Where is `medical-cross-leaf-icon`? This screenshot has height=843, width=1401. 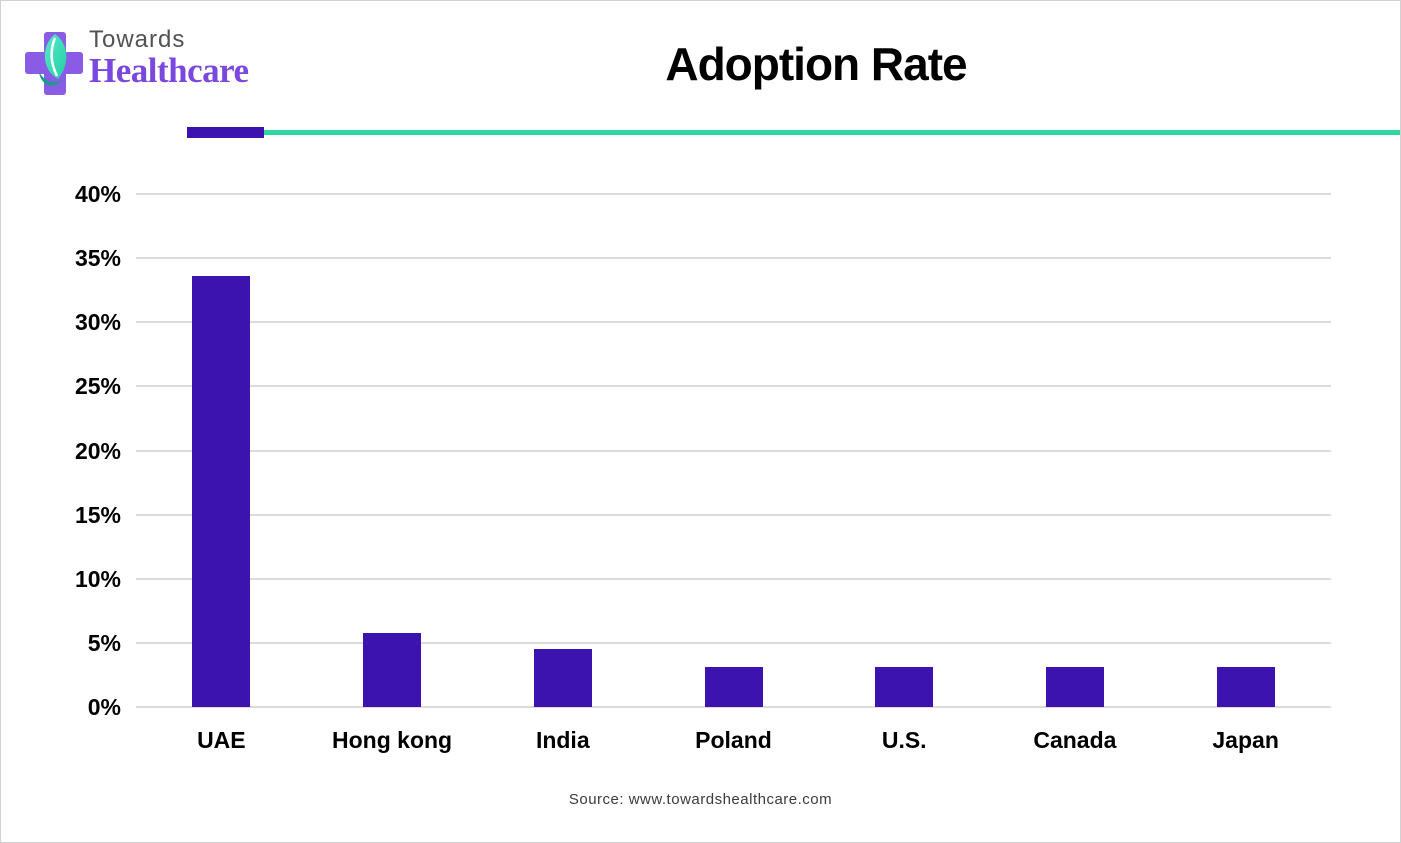
medical-cross-leaf-icon is located at coordinates (54, 63).